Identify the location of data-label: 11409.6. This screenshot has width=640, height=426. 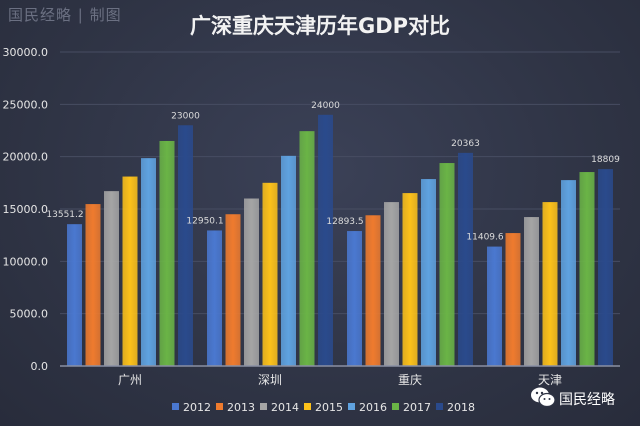
(484, 238).